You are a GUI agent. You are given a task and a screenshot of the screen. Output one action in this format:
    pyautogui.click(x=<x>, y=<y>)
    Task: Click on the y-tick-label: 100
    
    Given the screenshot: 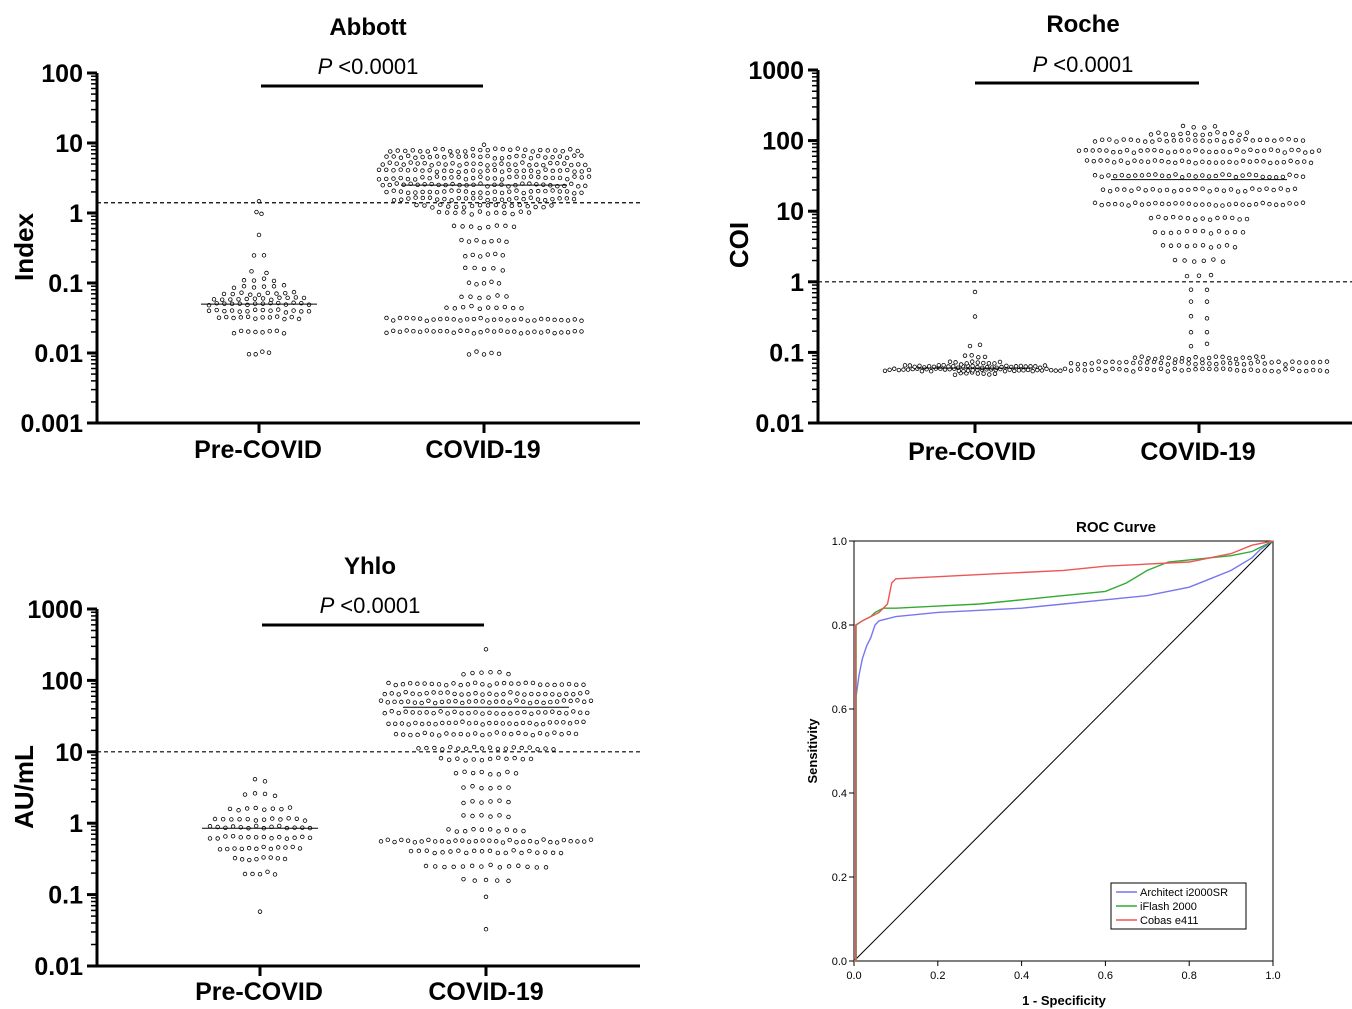 What is the action you would take?
    pyautogui.click(x=62, y=74)
    